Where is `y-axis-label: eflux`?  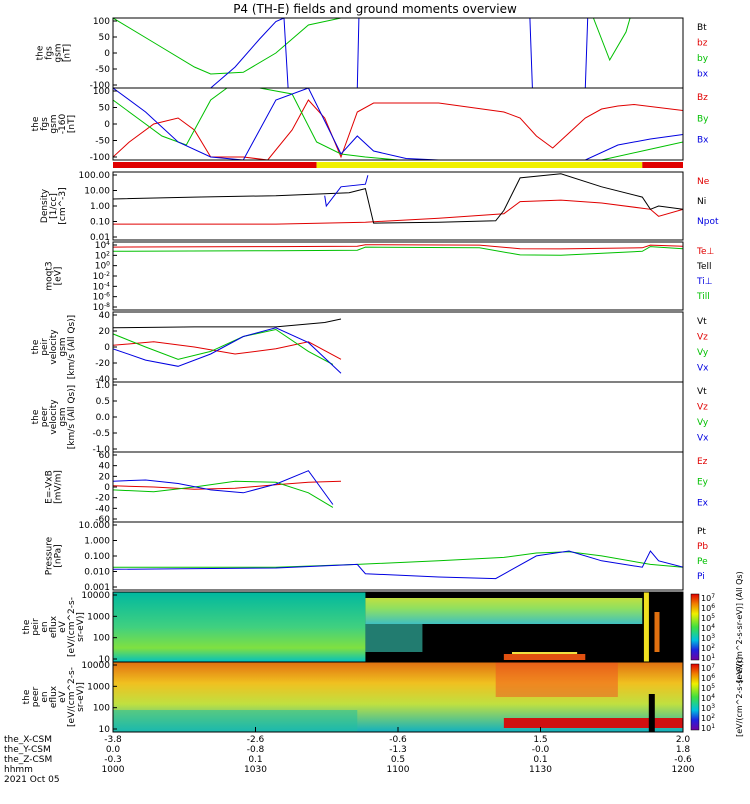
y-axis-label: eflux is located at coordinates (54, 696).